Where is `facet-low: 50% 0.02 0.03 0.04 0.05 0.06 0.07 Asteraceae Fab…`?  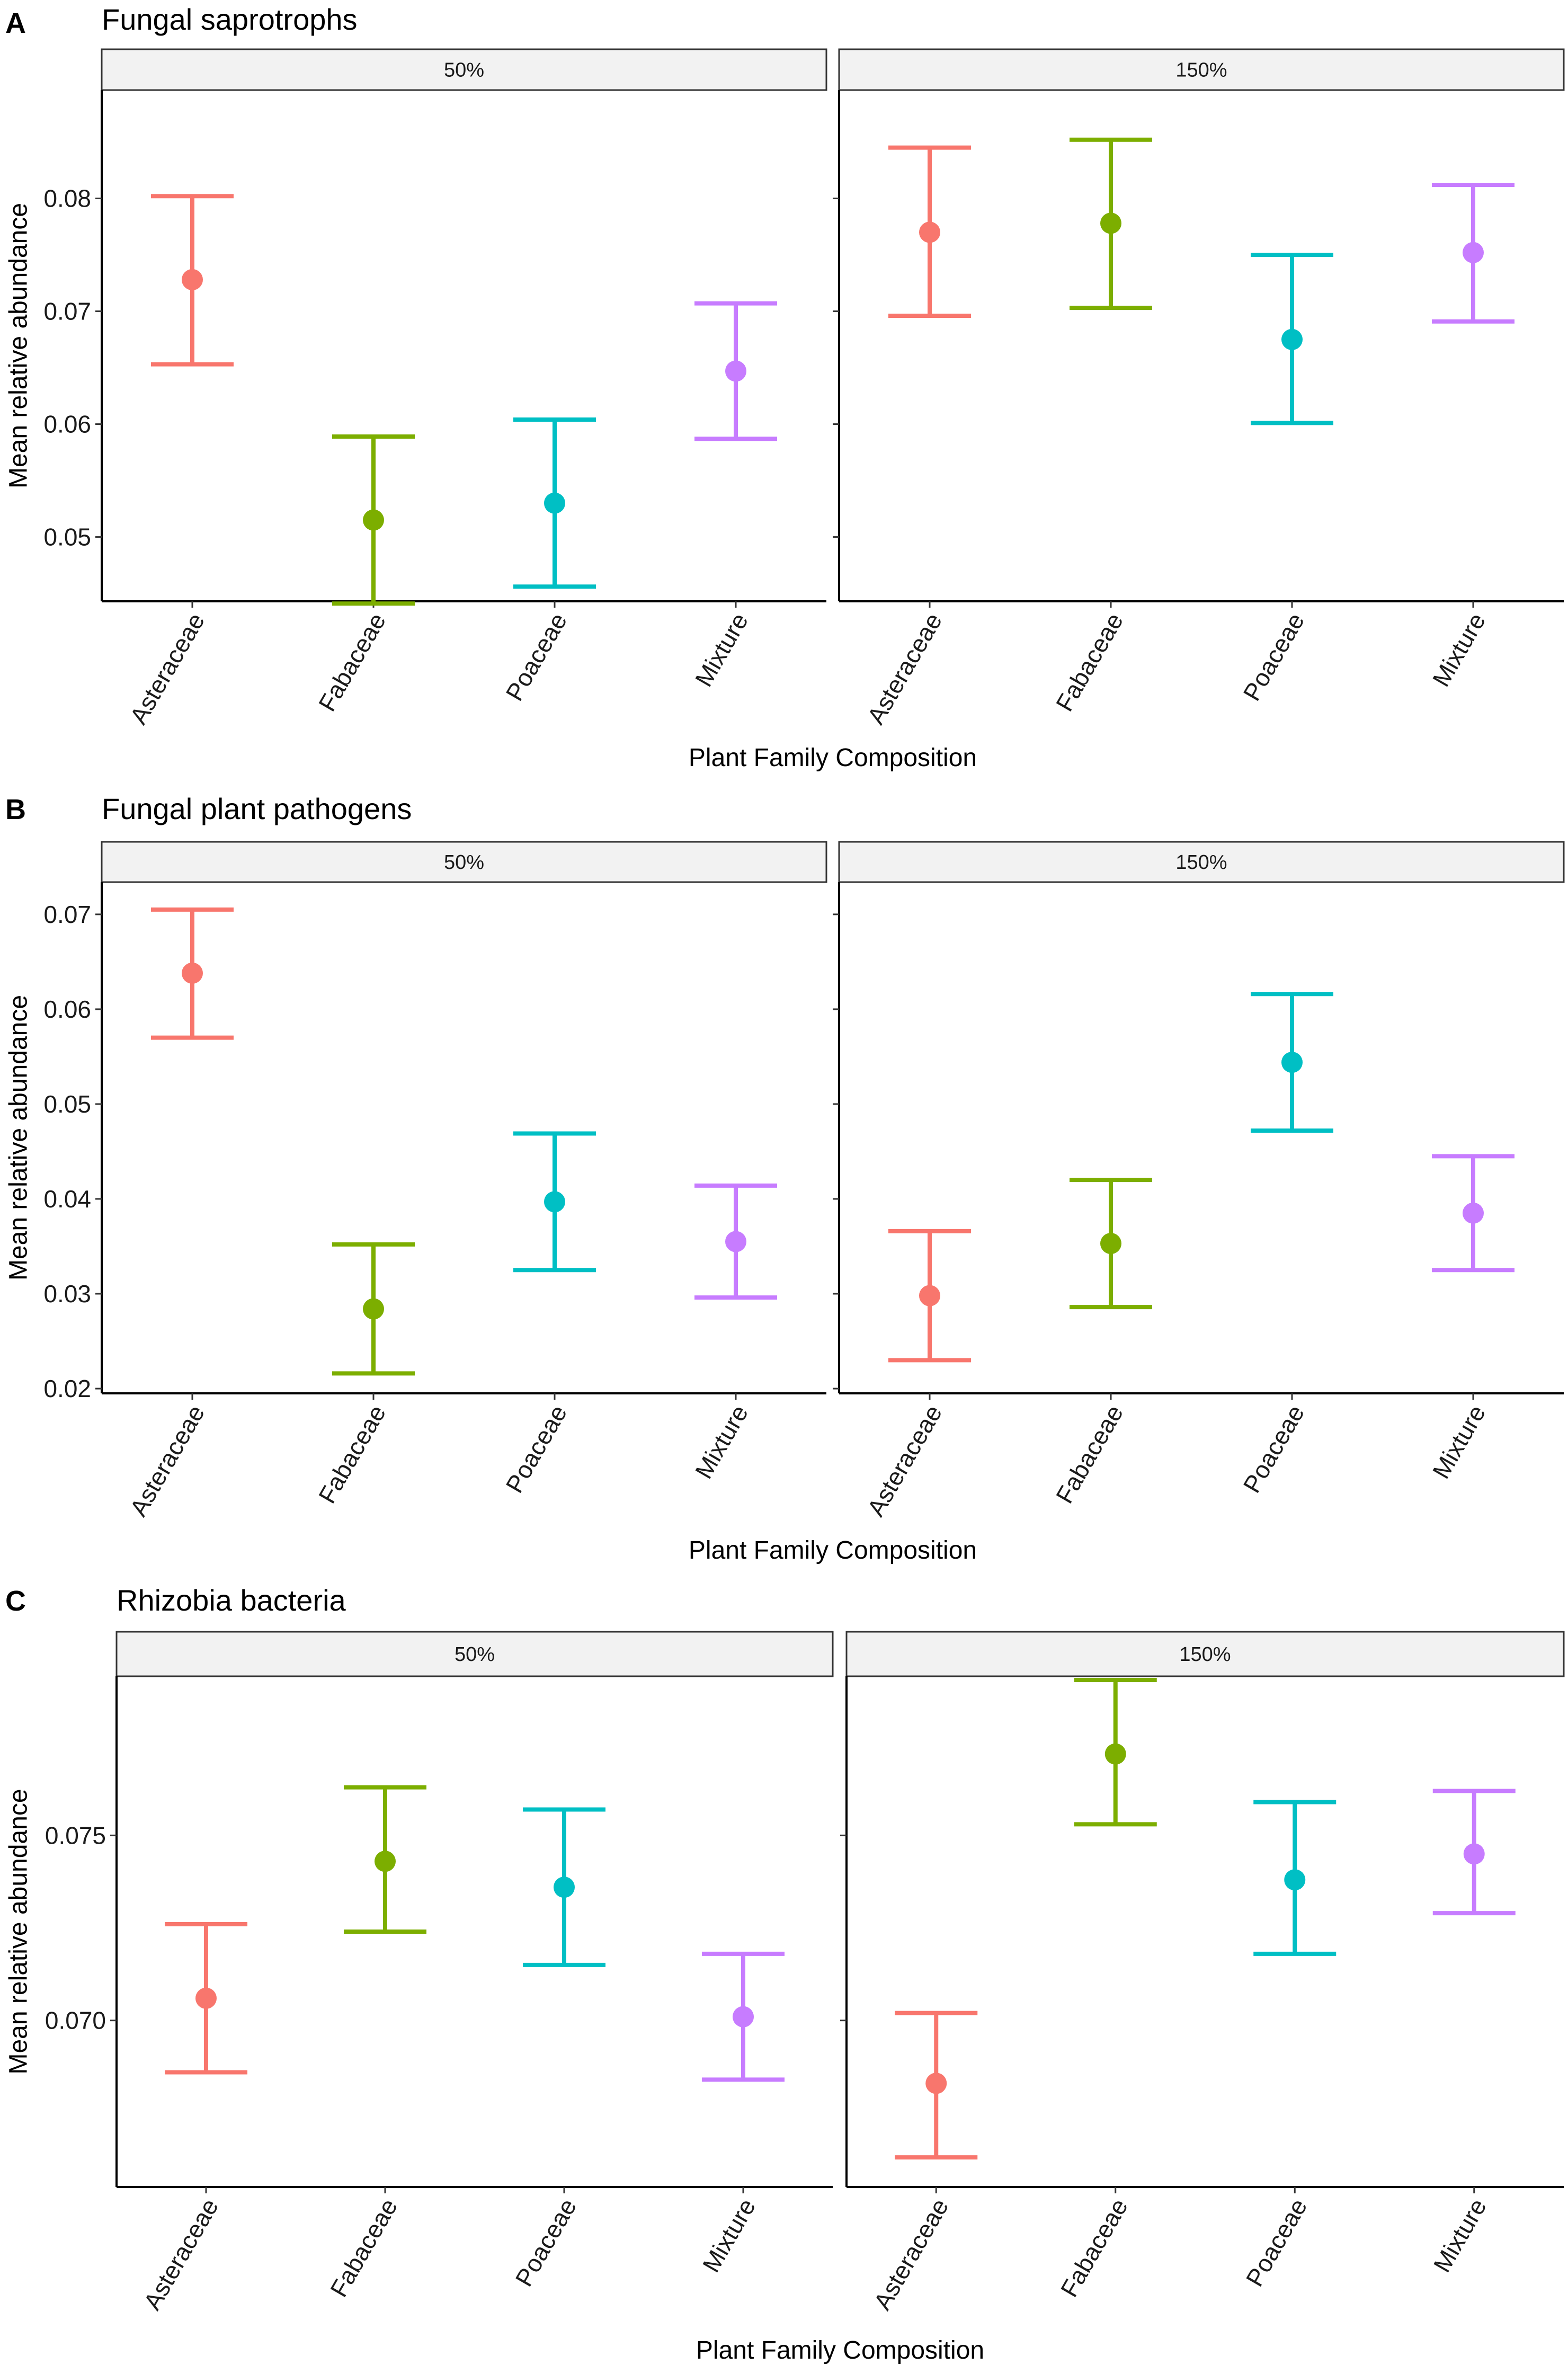 facet-low: 50% 0.02 0.03 0.04 0.05 0.06 0.07 Asteraceae Fab… is located at coordinates (435, 1181).